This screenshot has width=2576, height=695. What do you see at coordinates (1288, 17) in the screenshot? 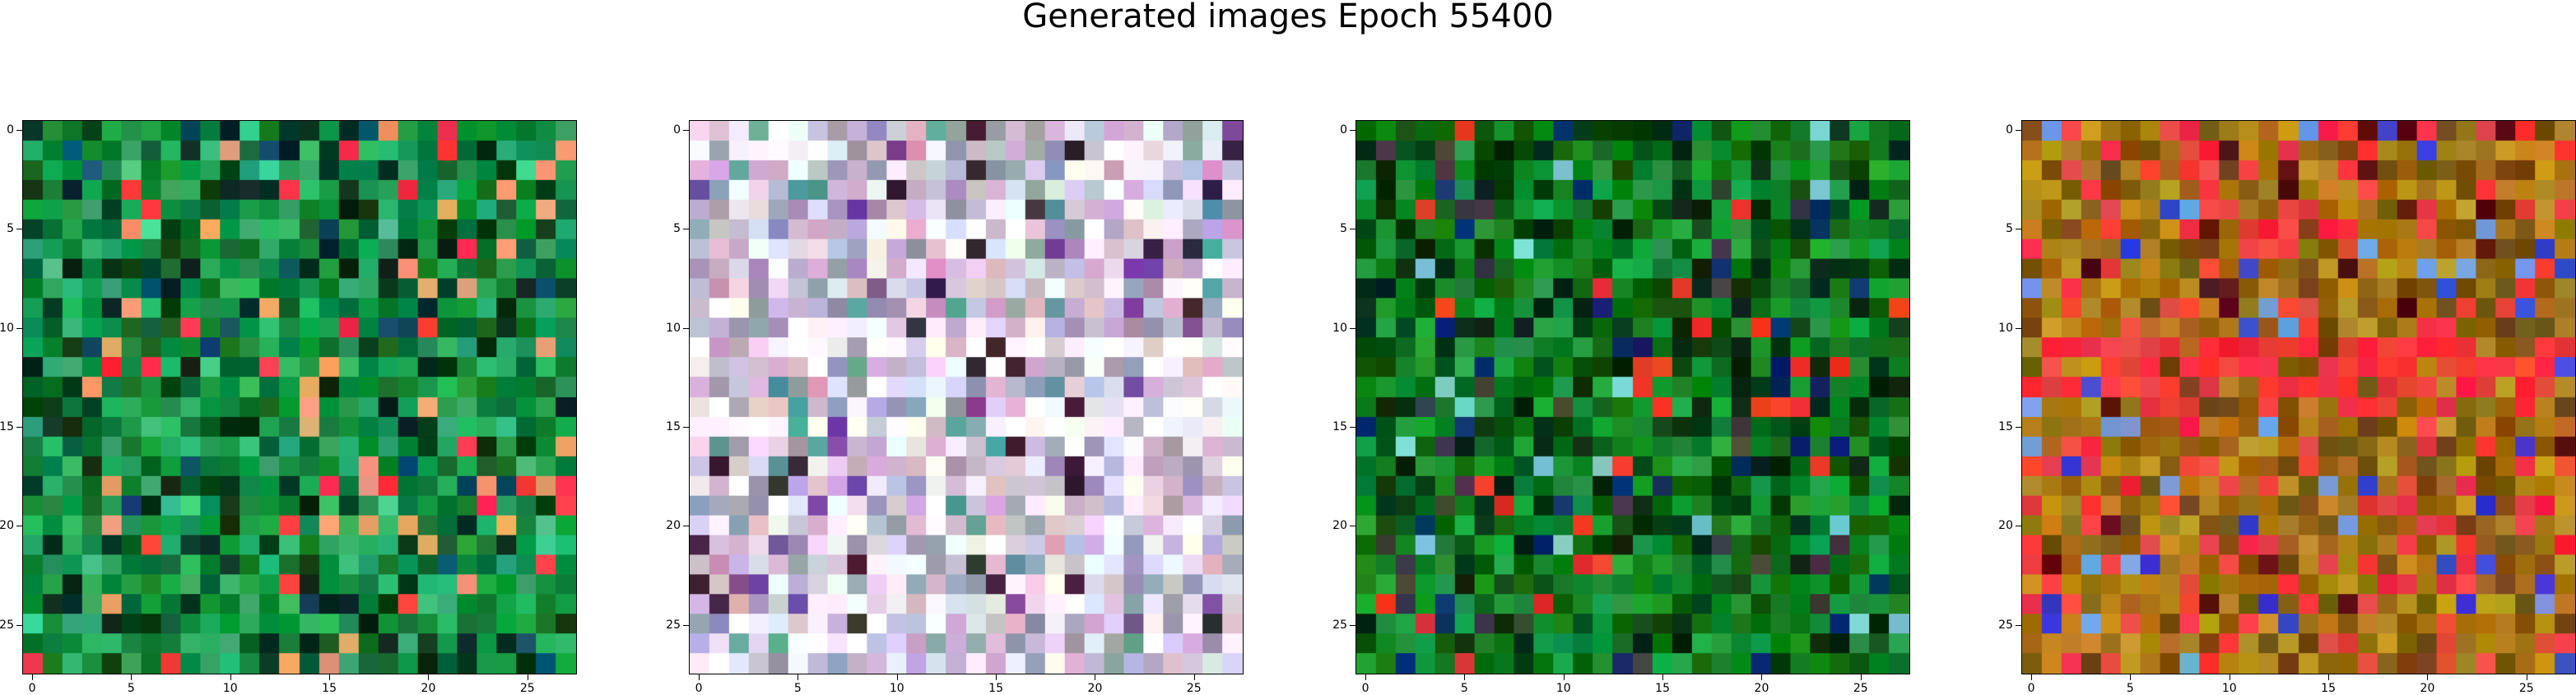
I see `figure-title: Generated images Epoch 55400` at bounding box center [1288, 17].